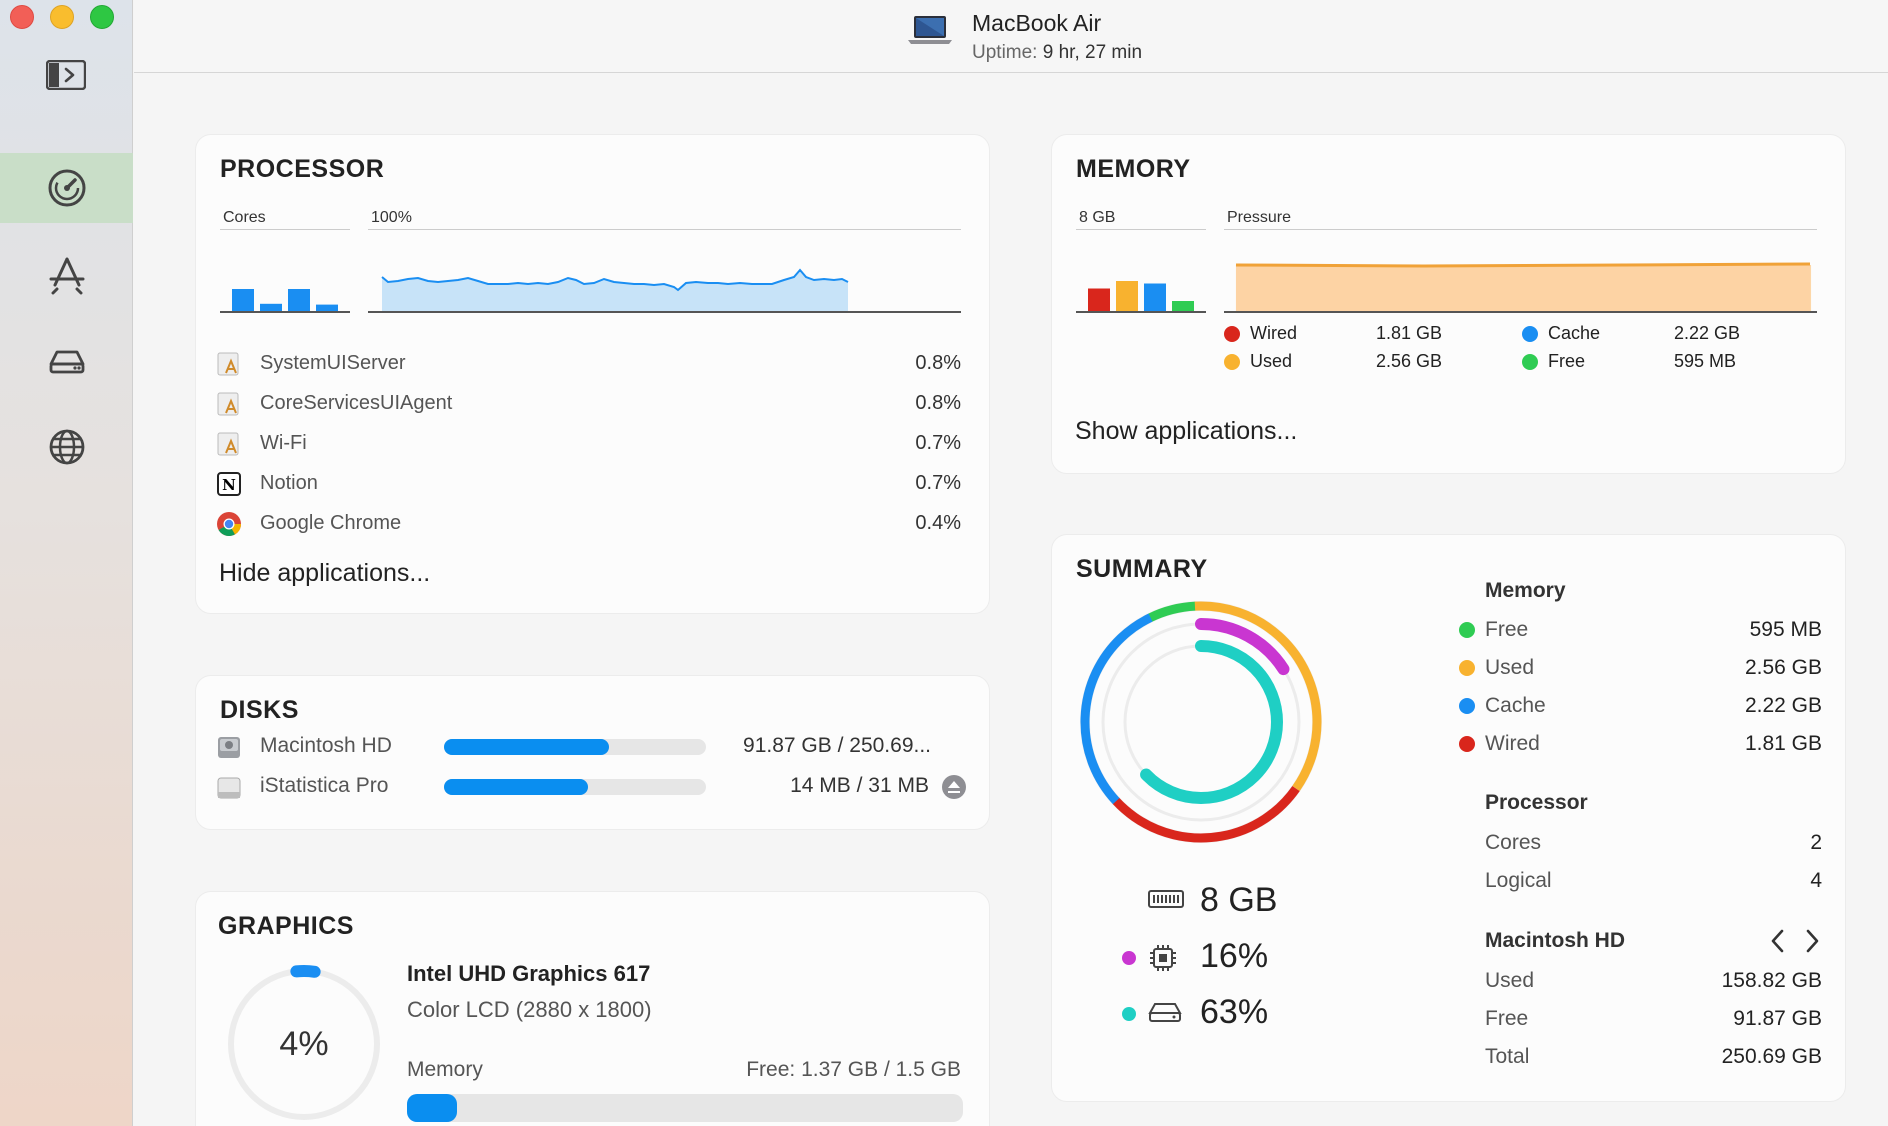  What do you see at coordinates (66, 75) in the screenshot?
I see `sidebar-toggle-icon` at bounding box center [66, 75].